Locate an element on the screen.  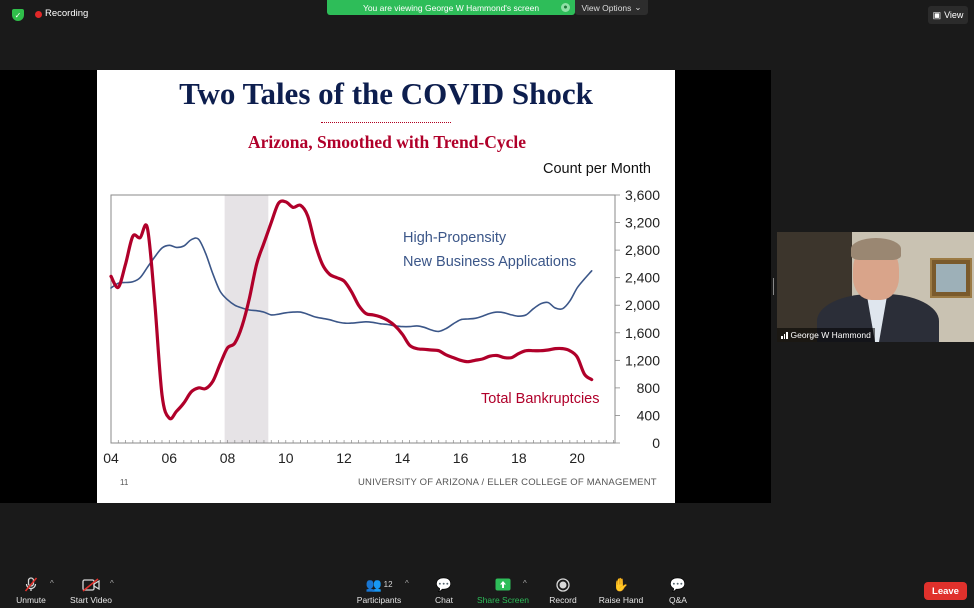
recession-shading is located at coordinates (246, 319).